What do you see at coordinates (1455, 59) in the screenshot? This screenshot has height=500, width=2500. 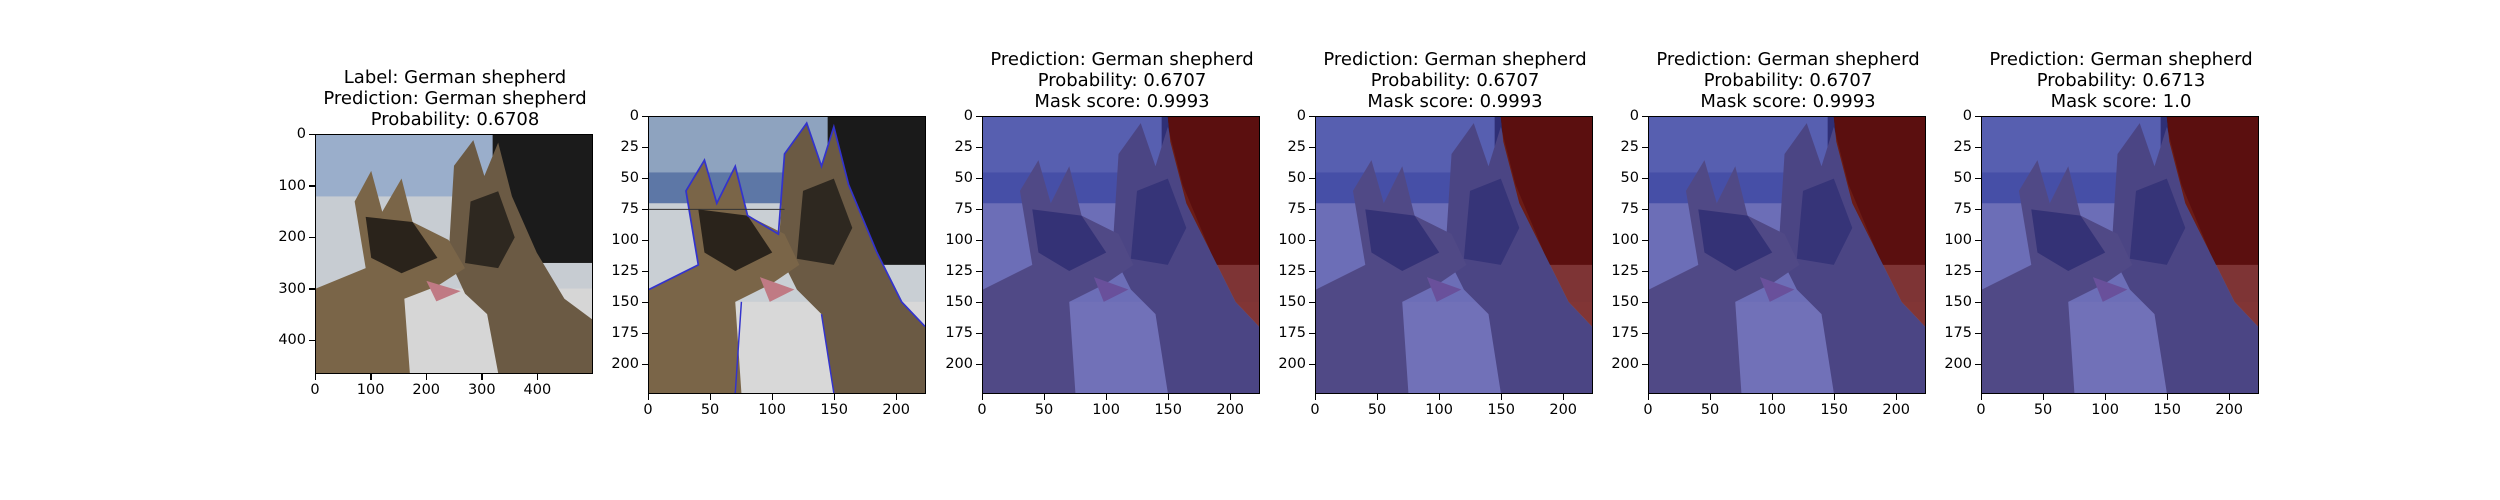 I see `title-line: Prediction: German shepherd` at bounding box center [1455, 59].